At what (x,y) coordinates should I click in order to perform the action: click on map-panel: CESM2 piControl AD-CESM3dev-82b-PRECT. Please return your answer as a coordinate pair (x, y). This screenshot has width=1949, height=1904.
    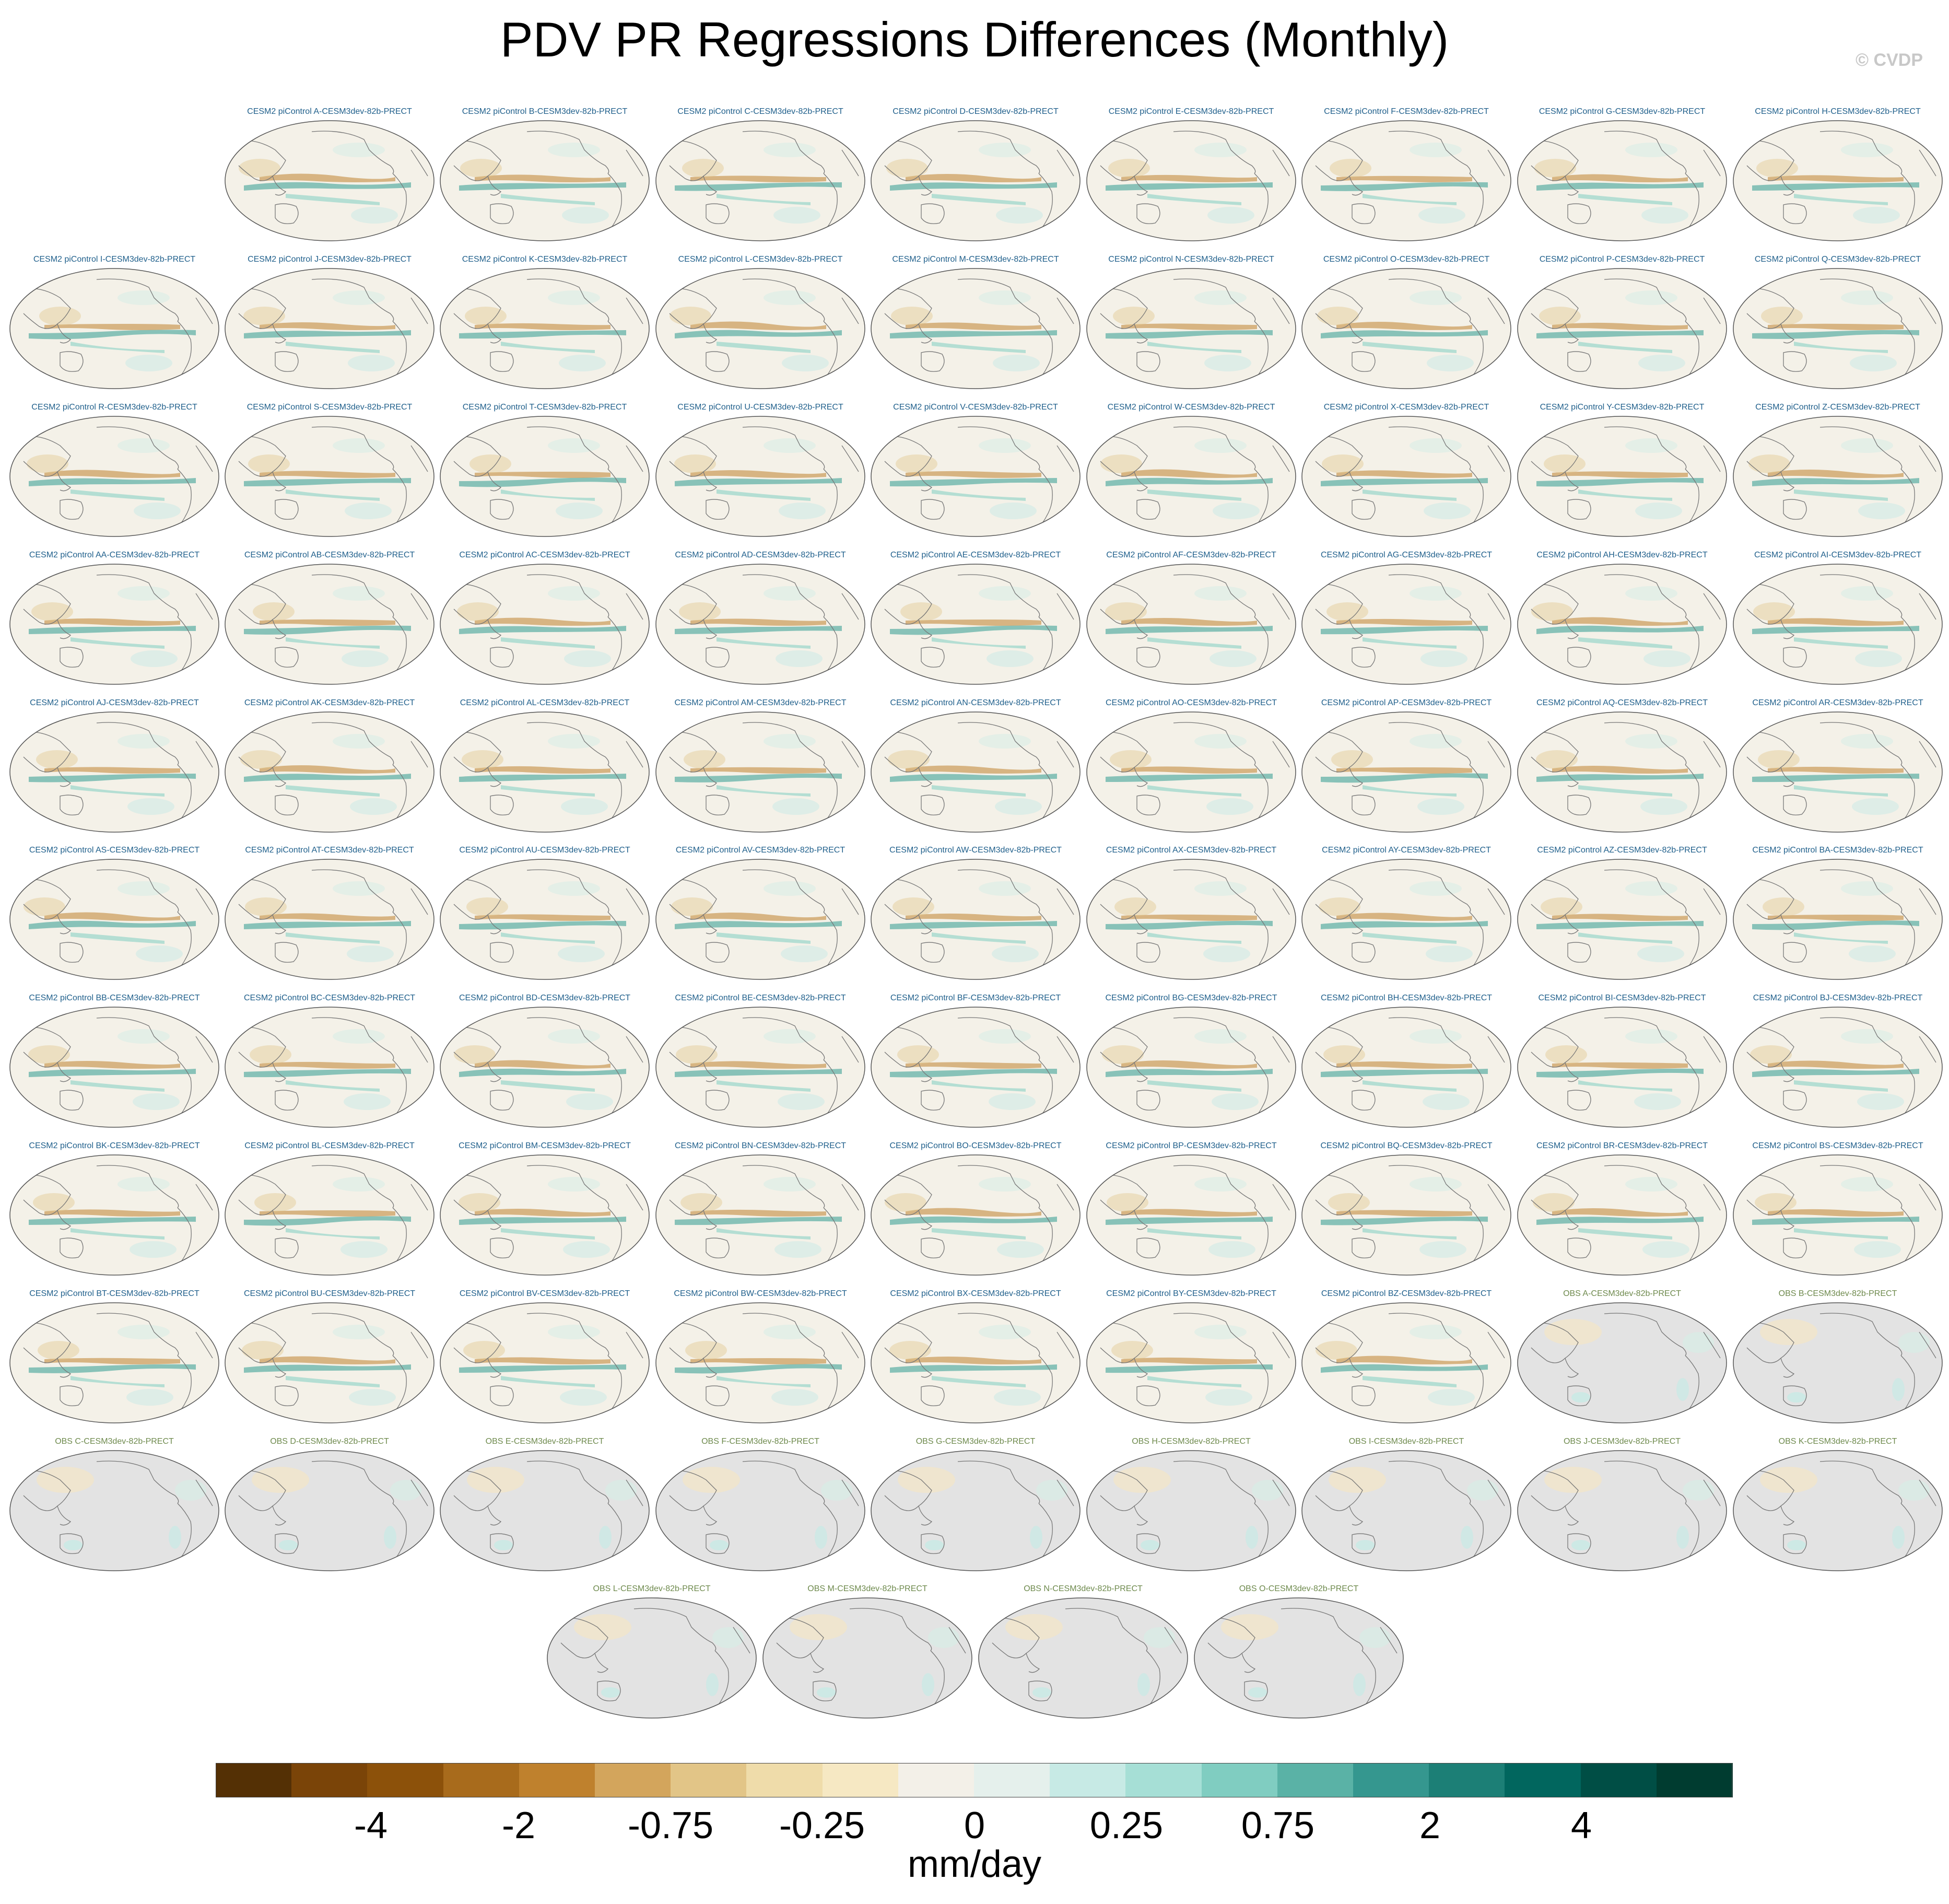
    Looking at the image, I should click on (760, 618).